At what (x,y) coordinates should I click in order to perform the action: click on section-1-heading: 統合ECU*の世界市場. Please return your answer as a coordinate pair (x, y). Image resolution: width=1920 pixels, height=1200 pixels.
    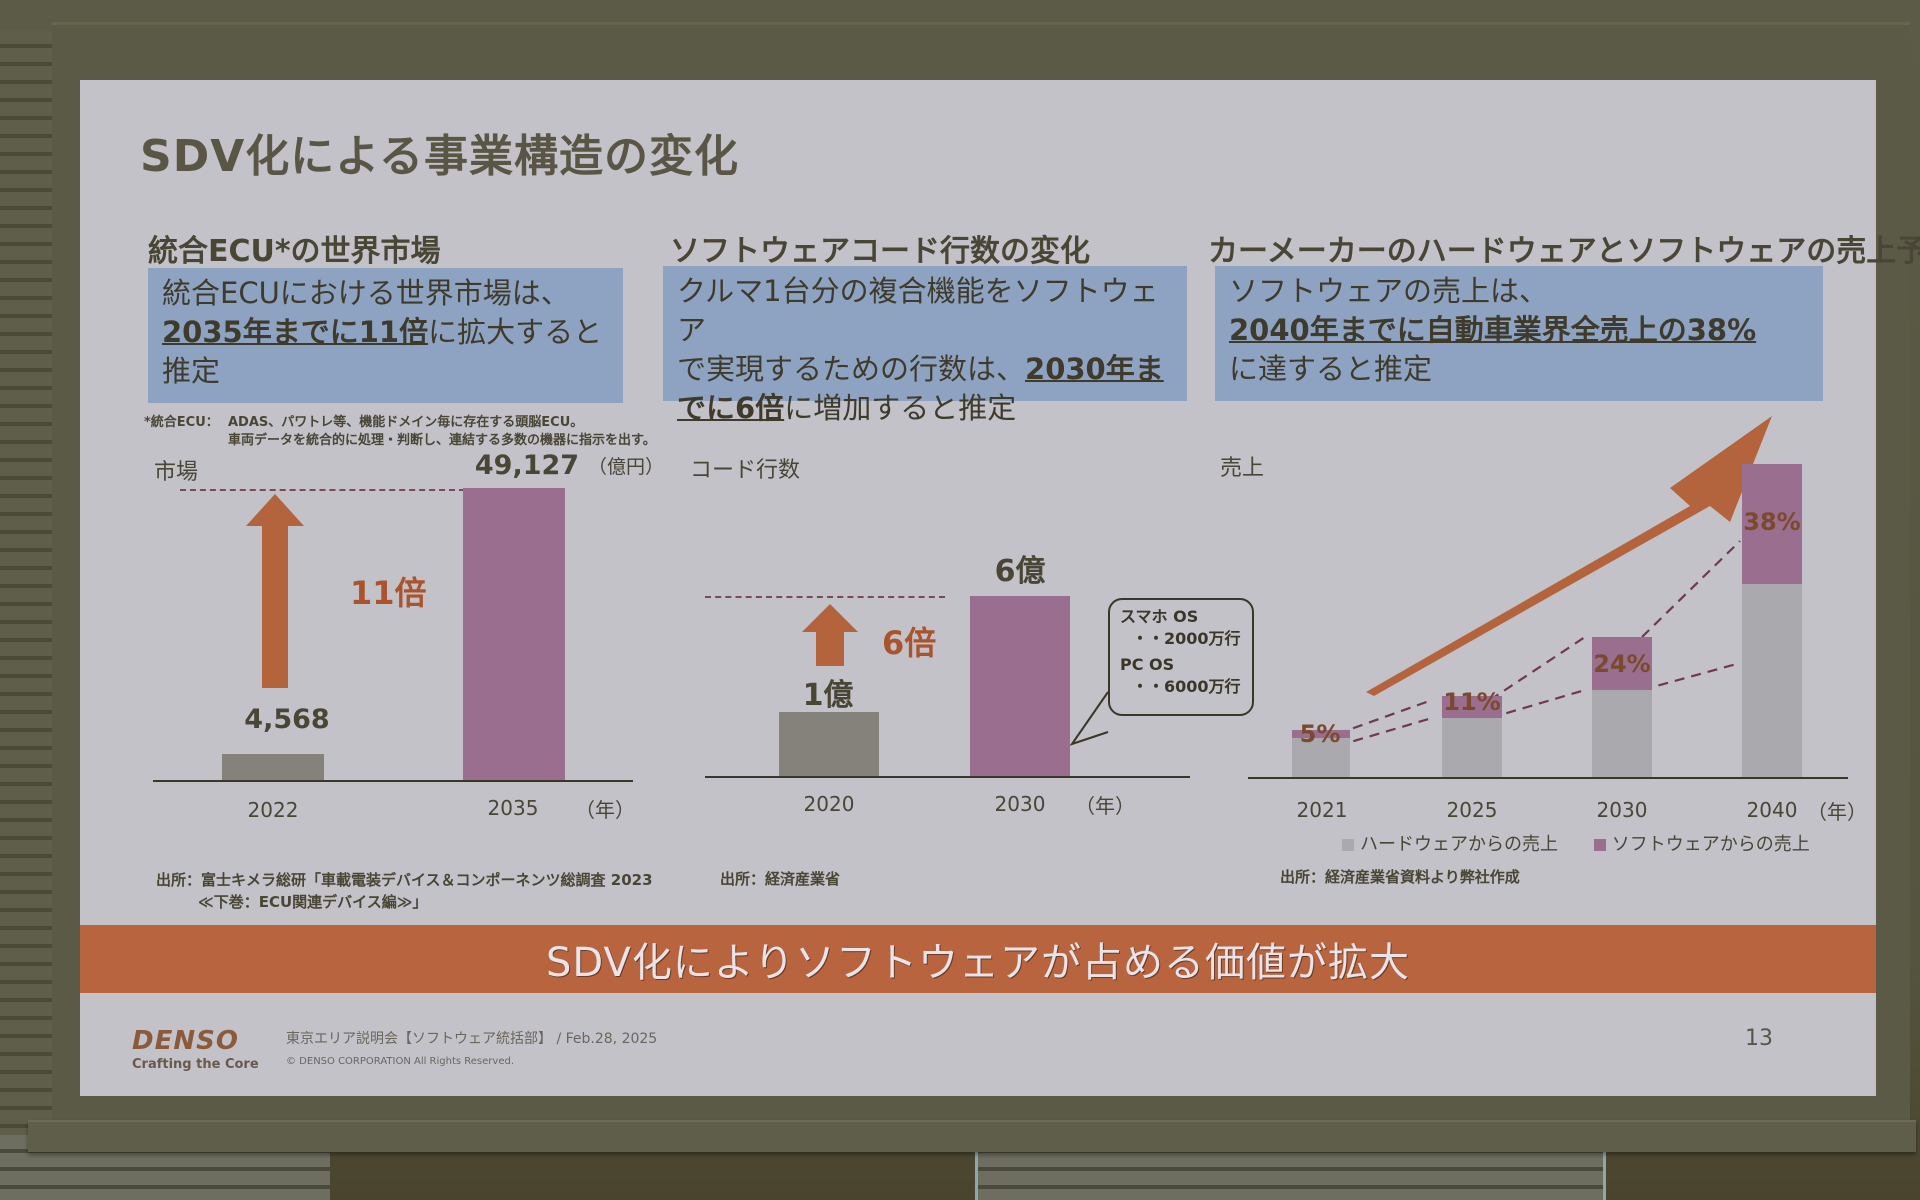
    Looking at the image, I should click on (294, 251).